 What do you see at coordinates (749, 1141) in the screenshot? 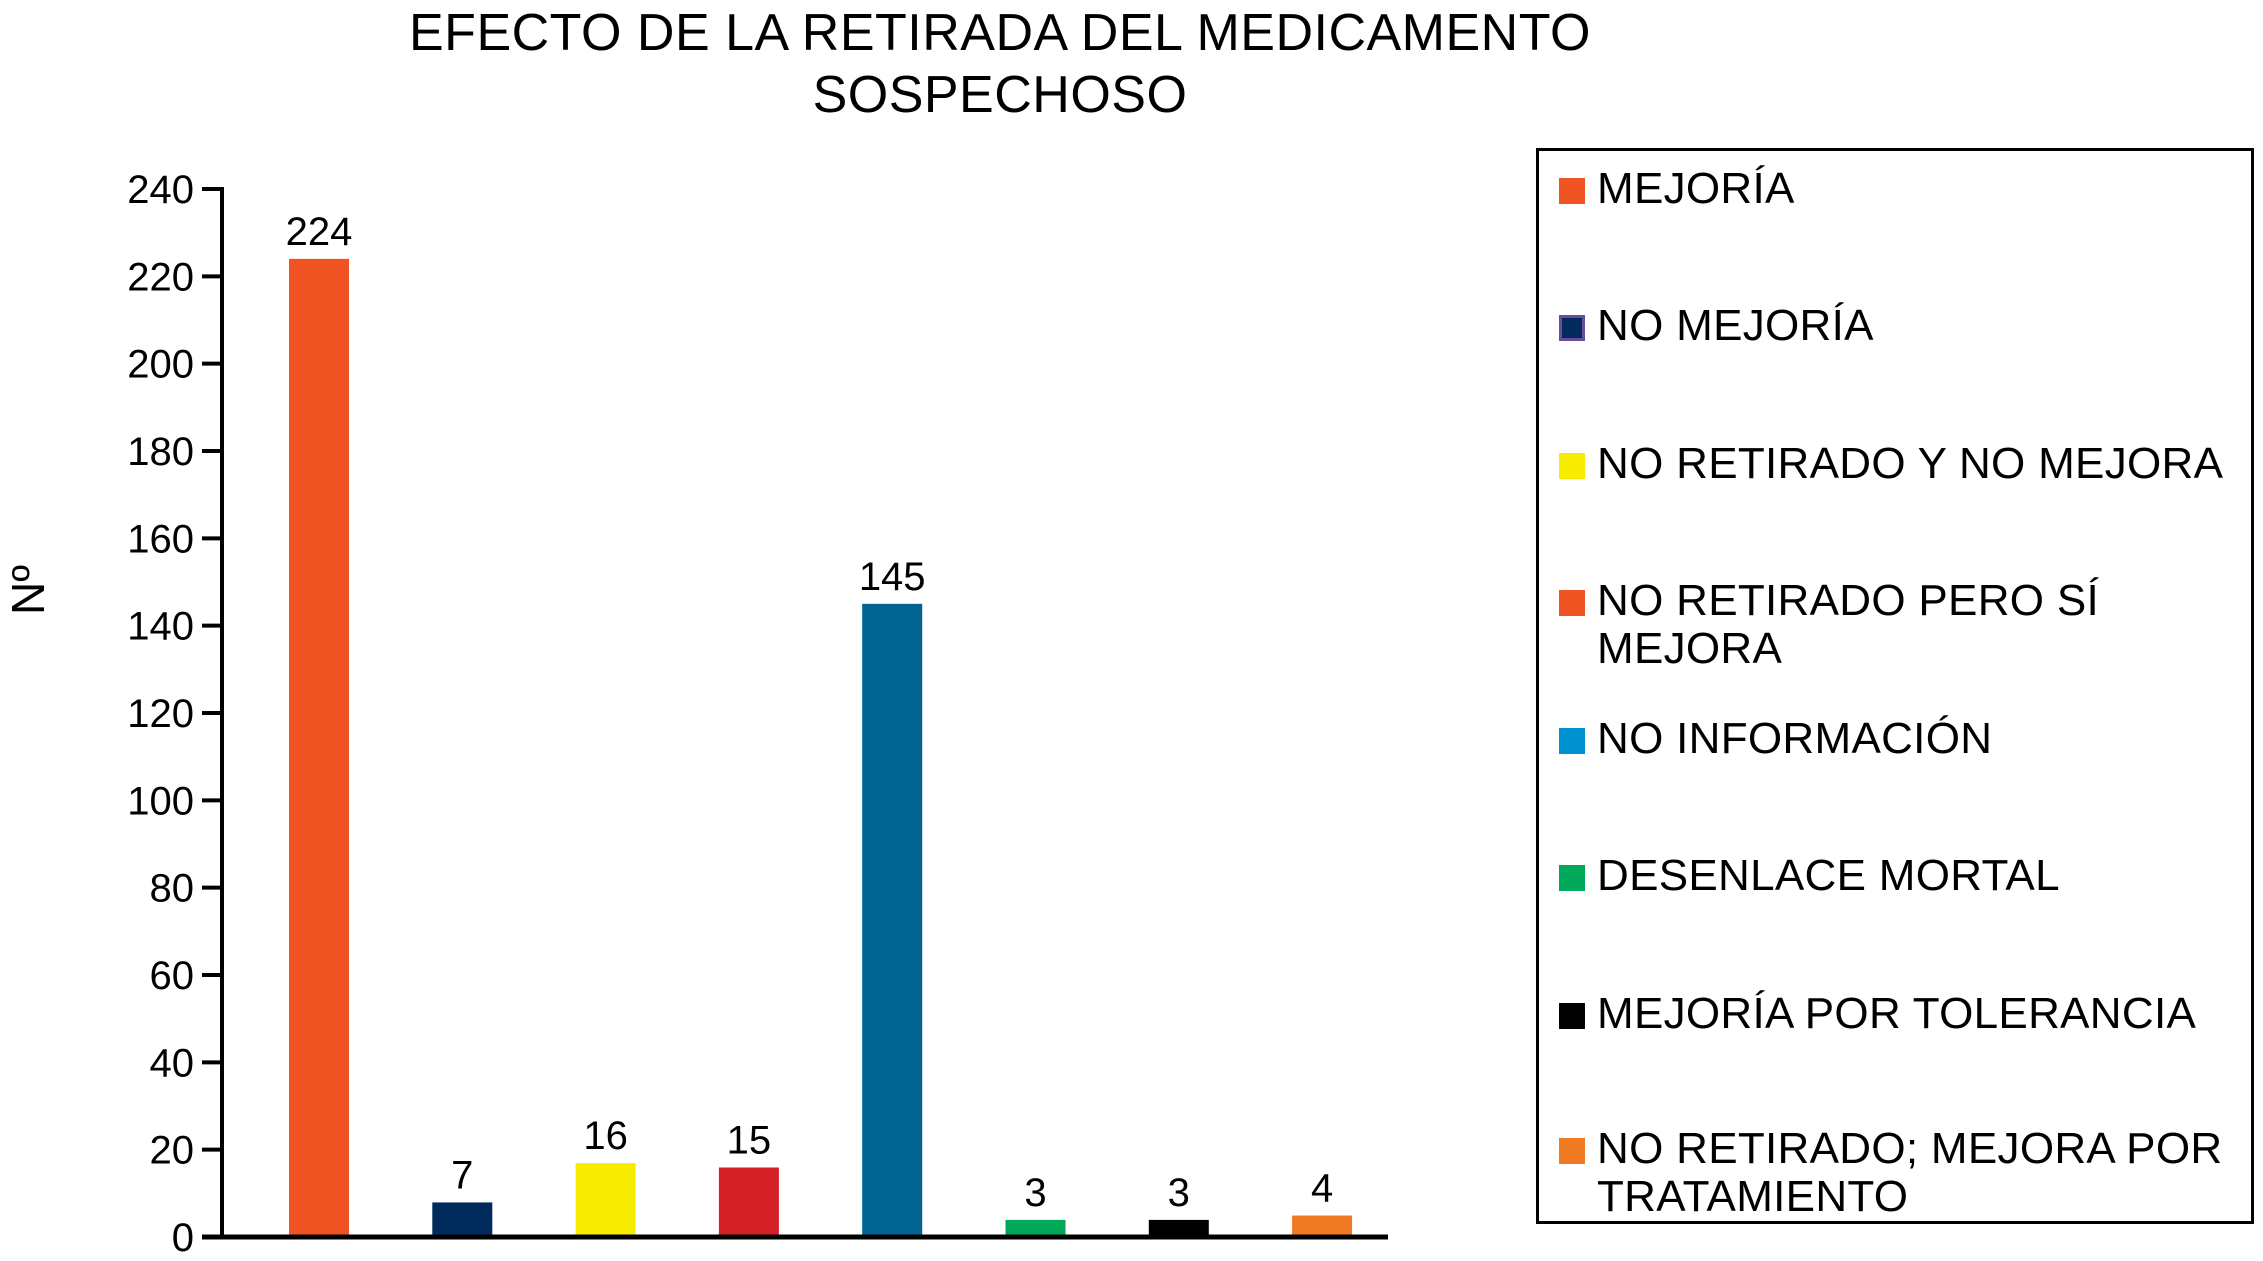
I see `bar-value-label: 15` at bounding box center [749, 1141].